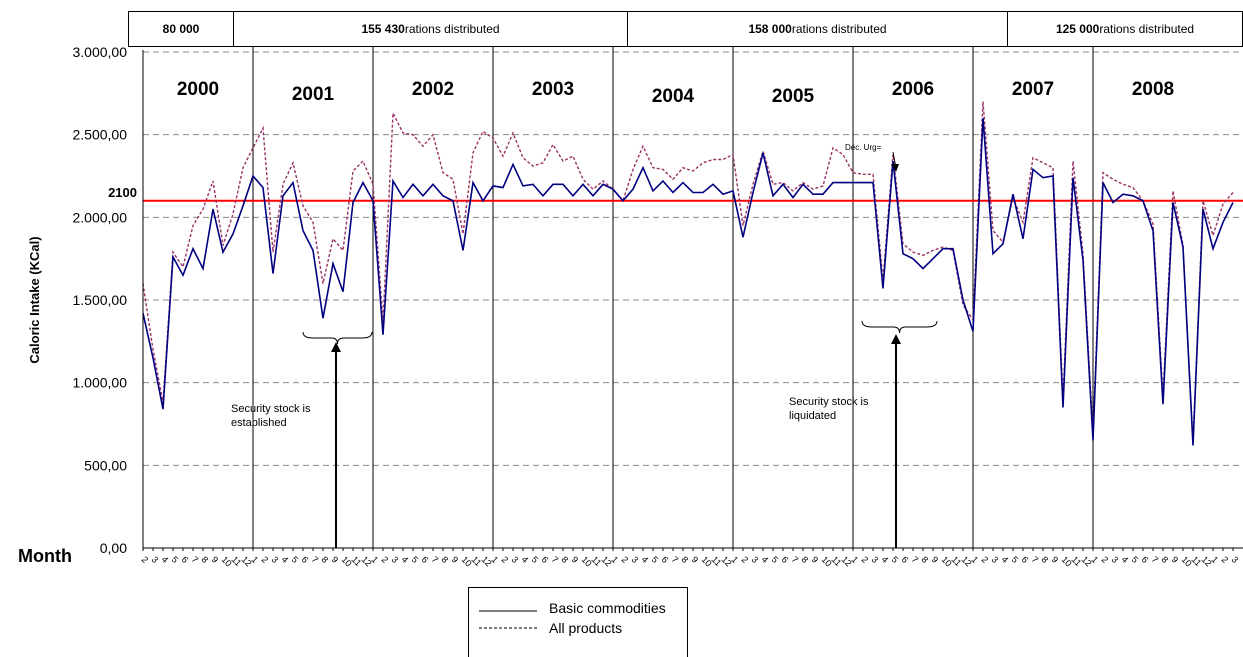 Image resolution: width=1243 pixels, height=657 pixels. Describe the element at coordinates (812, 416) in the screenshot. I see `annotation-security-liquidated-line: liquidated` at that location.